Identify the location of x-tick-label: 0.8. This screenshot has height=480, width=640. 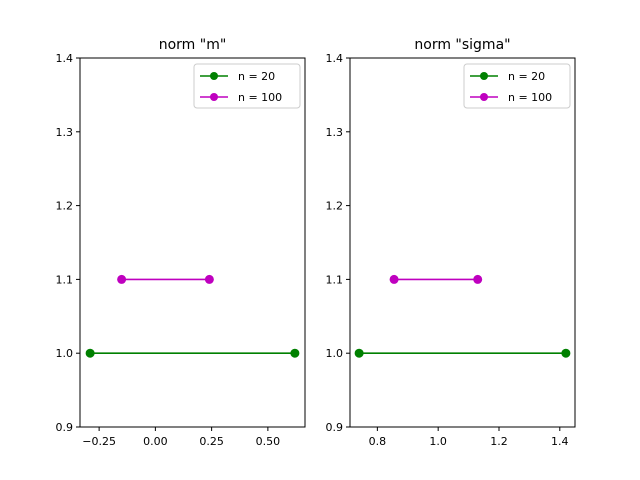
(378, 441).